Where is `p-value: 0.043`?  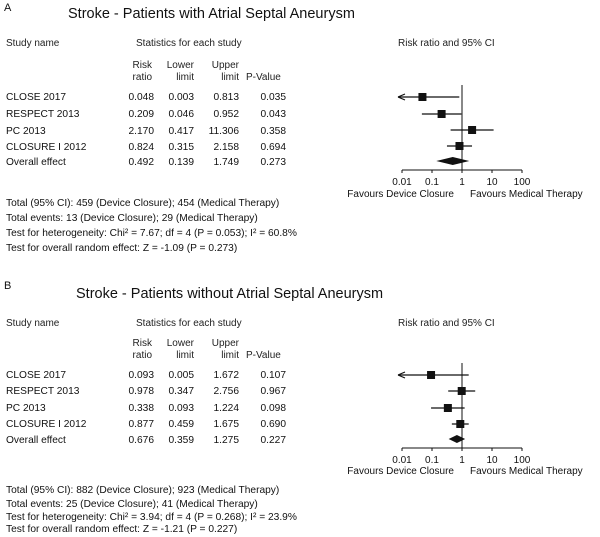 p-value: 0.043 is located at coordinates (273, 114).